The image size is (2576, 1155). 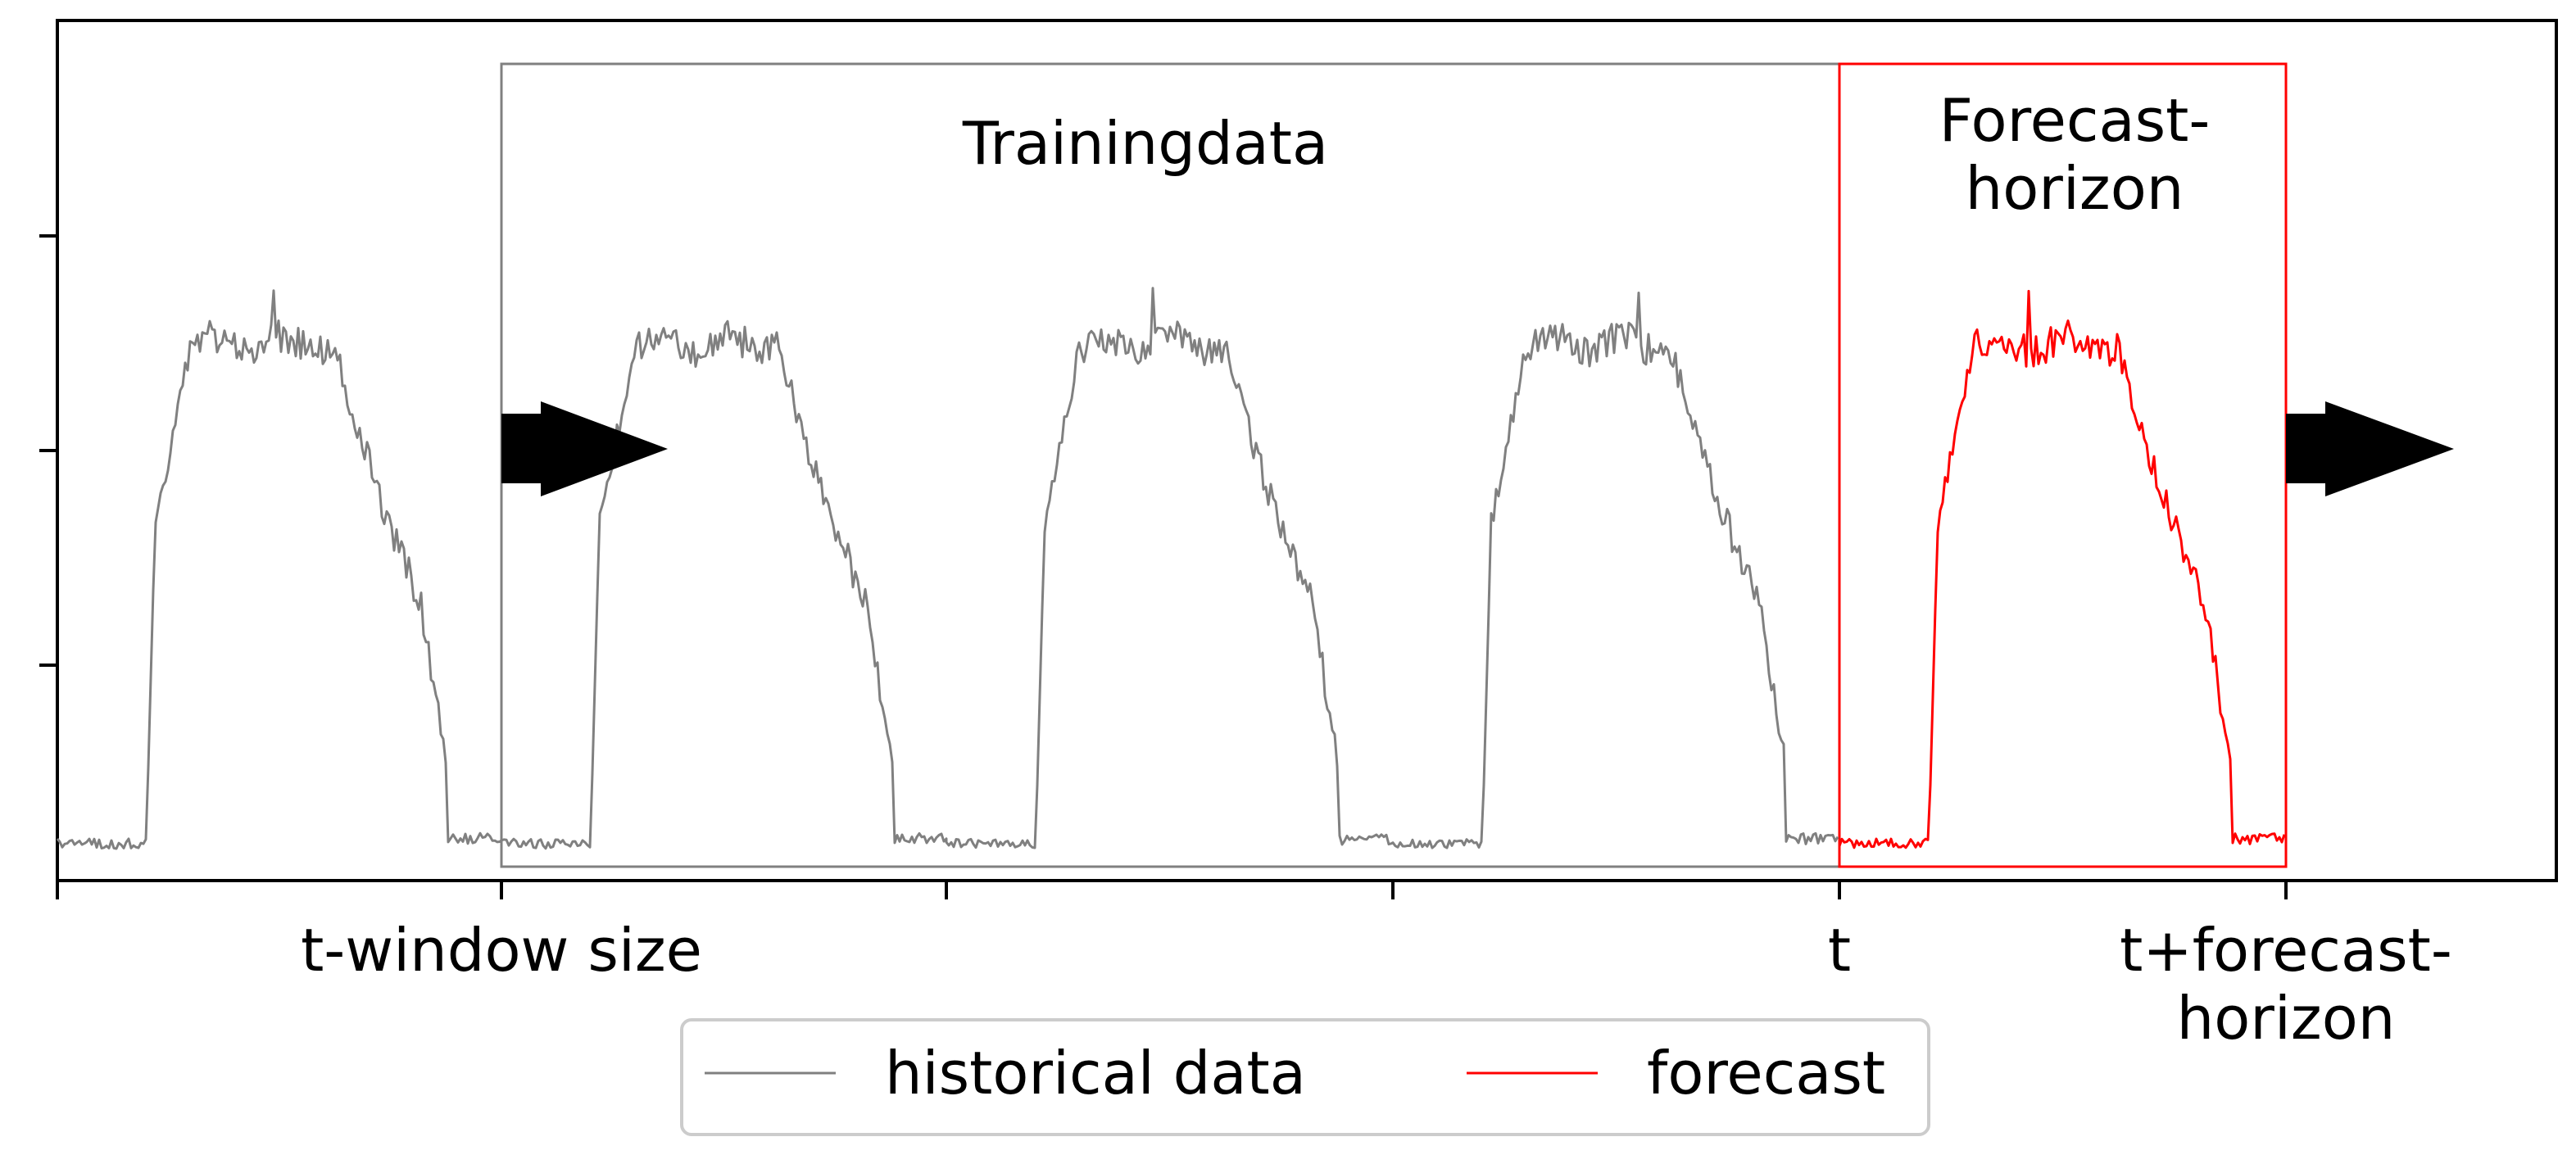 What do you see at coordinates (2370, 448) in the screenshot?
I see `slide-arrow-right` at bounding box center [2370, 448].